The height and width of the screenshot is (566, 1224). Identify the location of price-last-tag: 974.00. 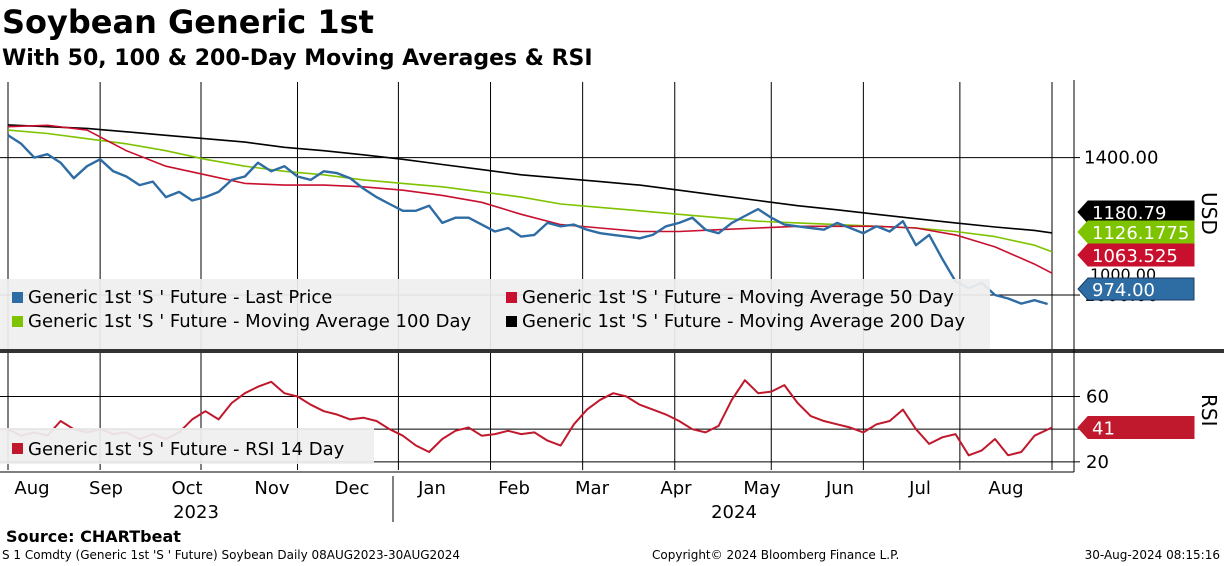
(1123, 290).